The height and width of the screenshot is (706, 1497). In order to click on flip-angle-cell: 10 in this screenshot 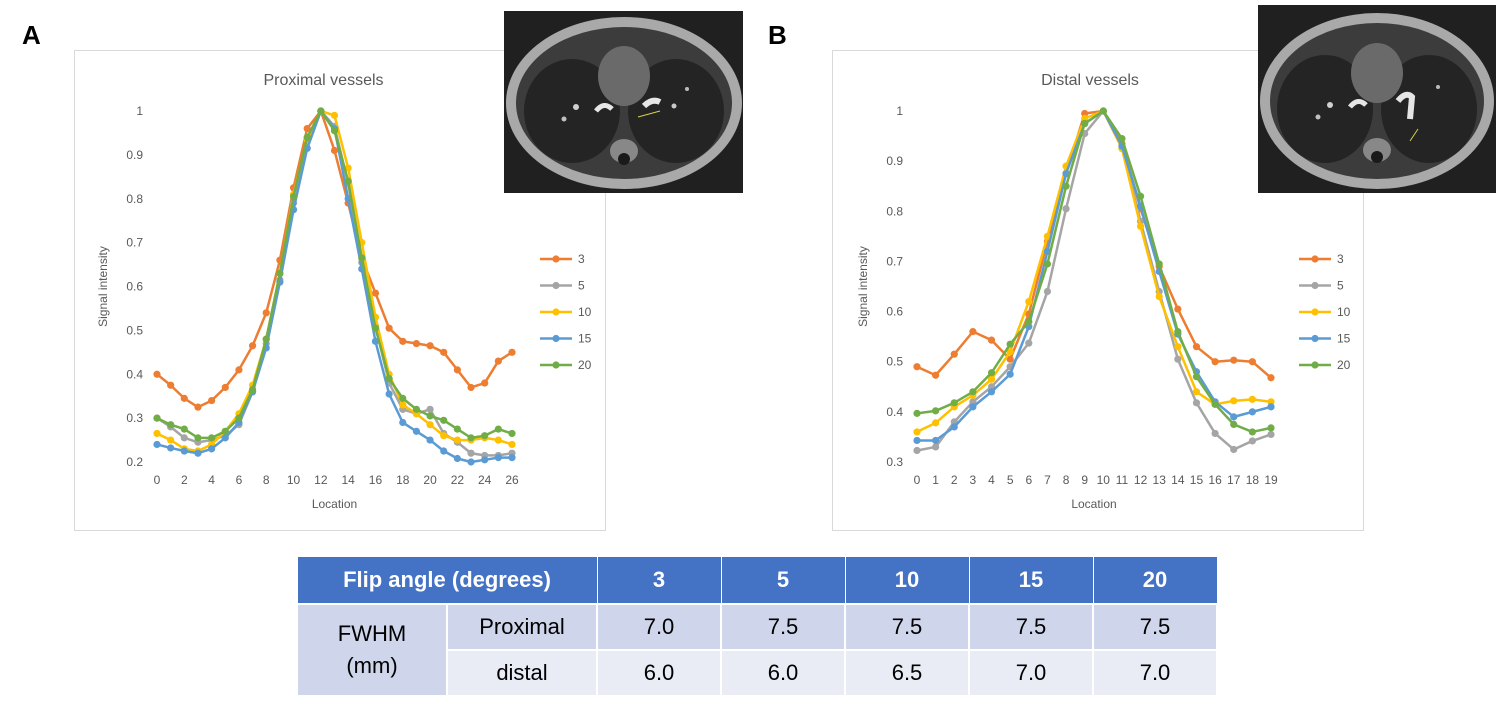, I will do `click(907, 580)`.